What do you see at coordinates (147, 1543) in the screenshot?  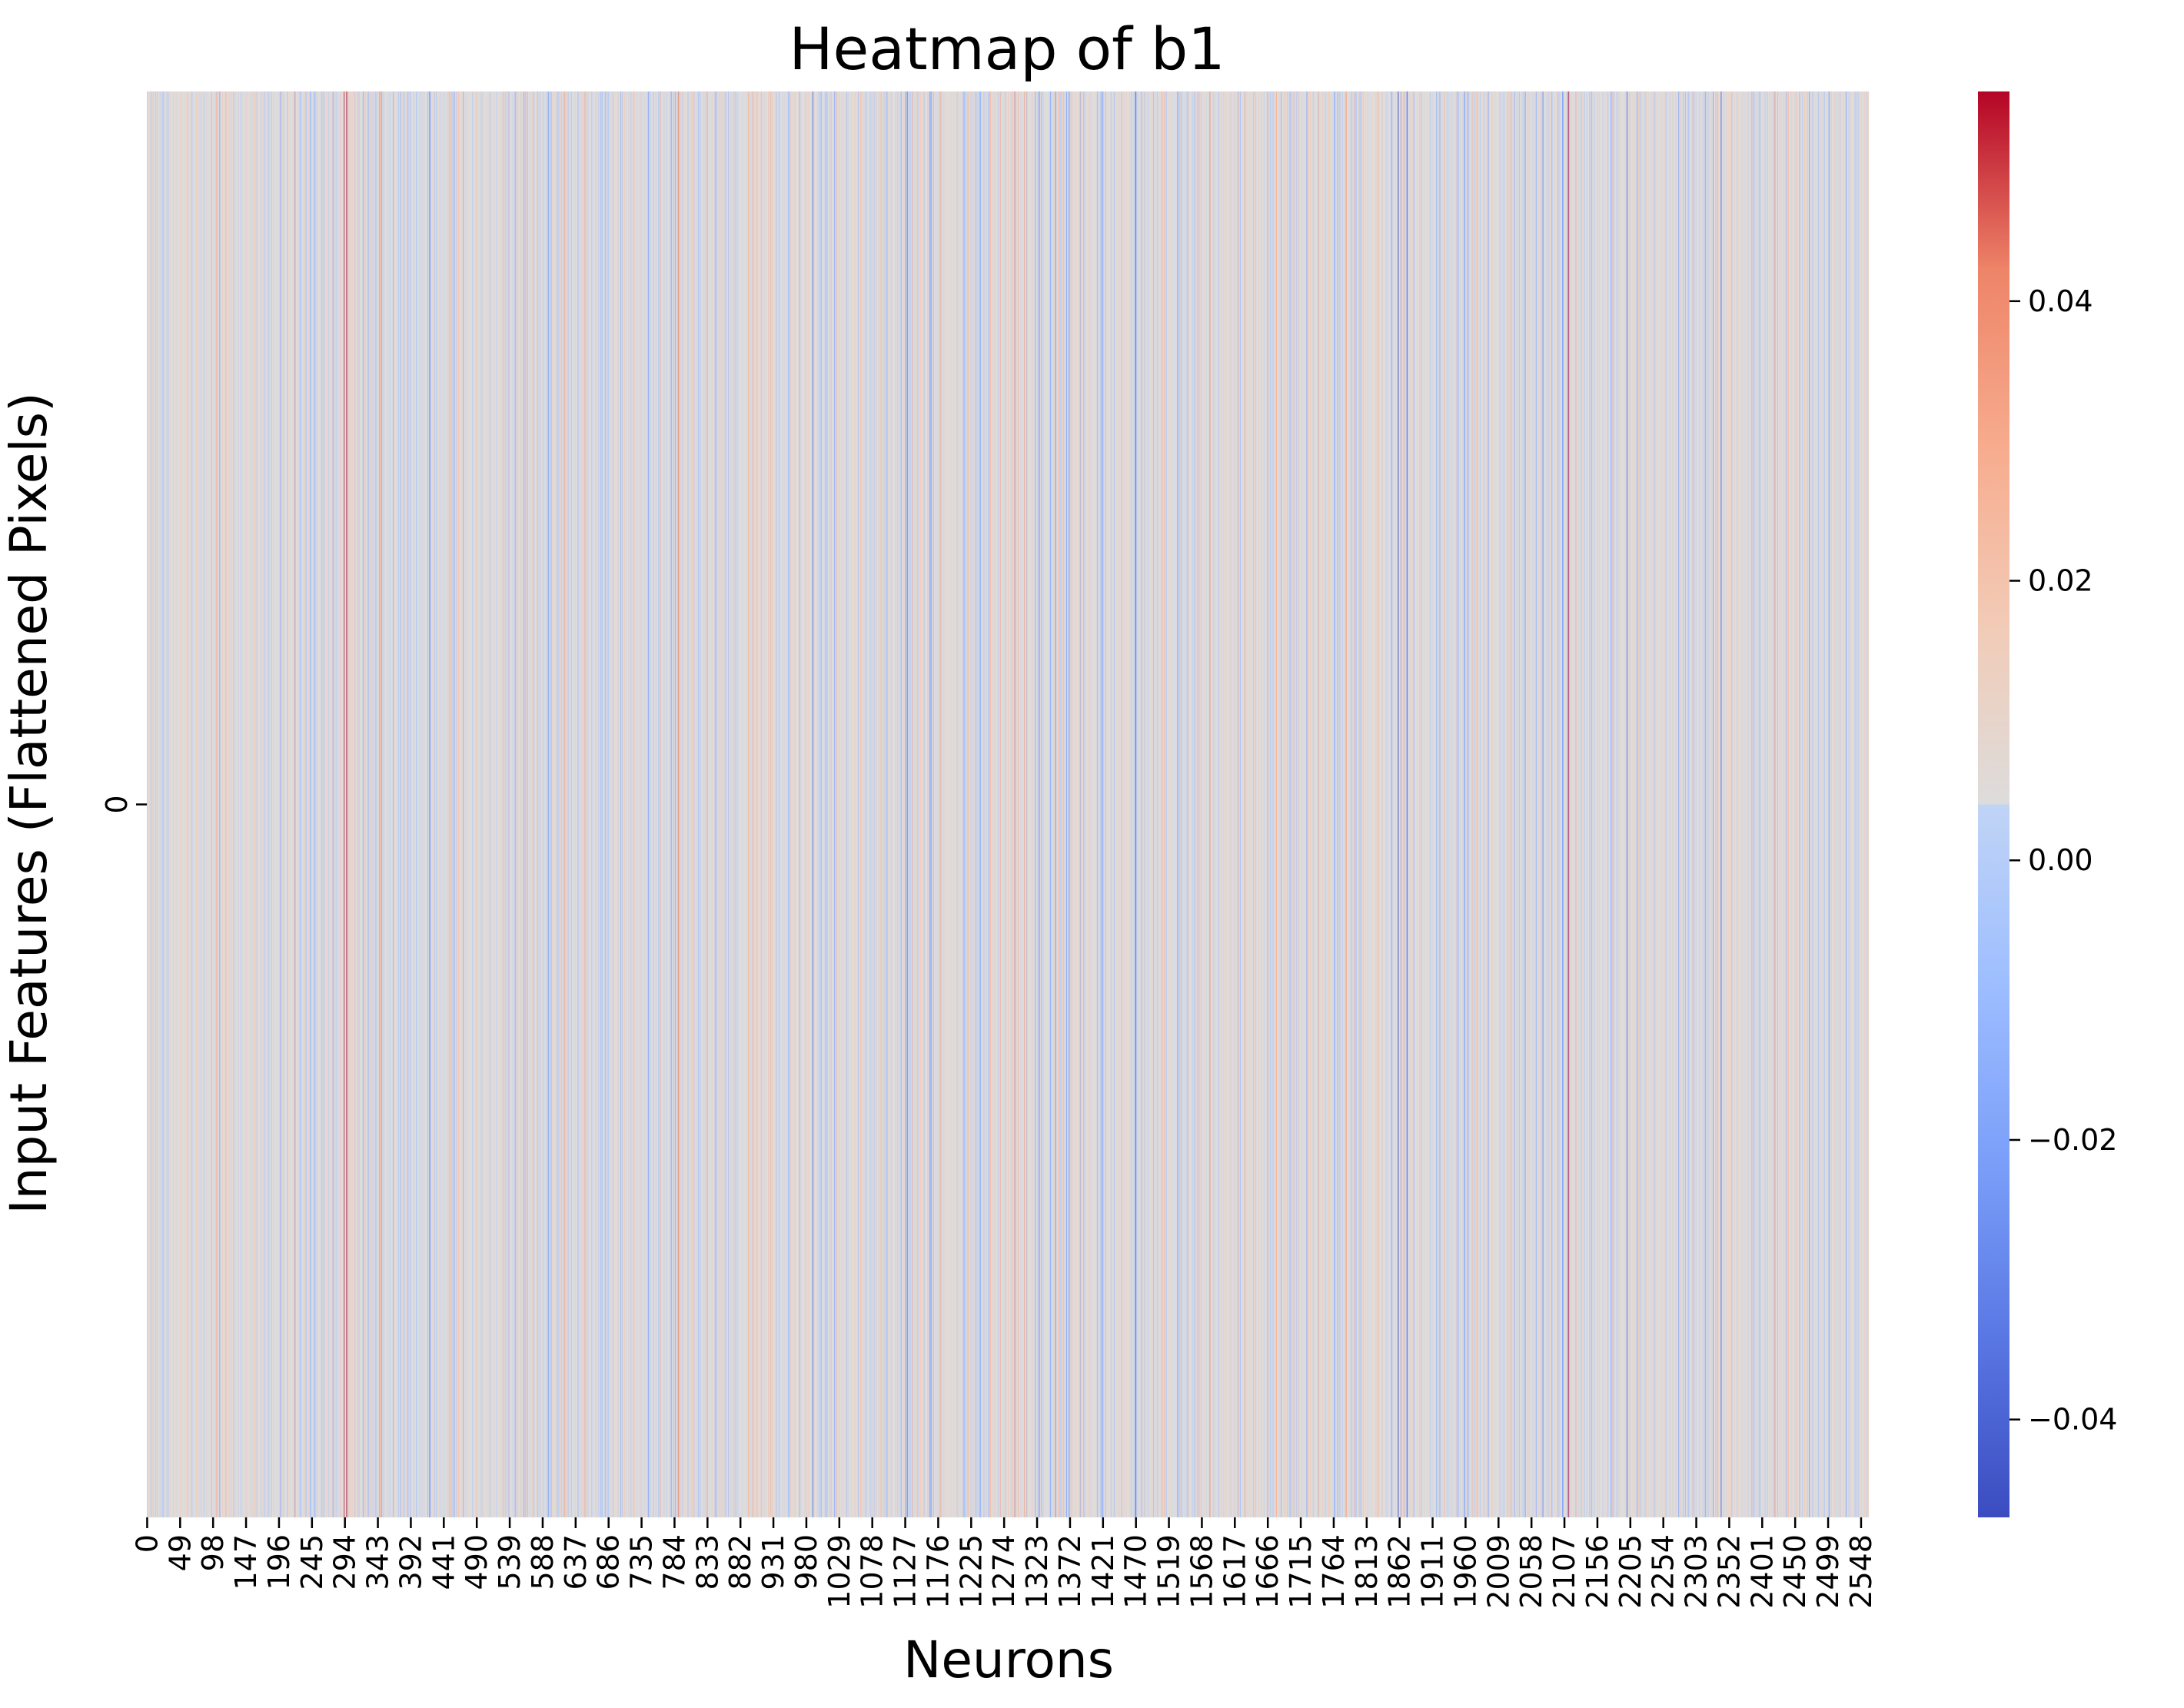 I see `x-tick-label: 0` at bounding box center [147, 1543].